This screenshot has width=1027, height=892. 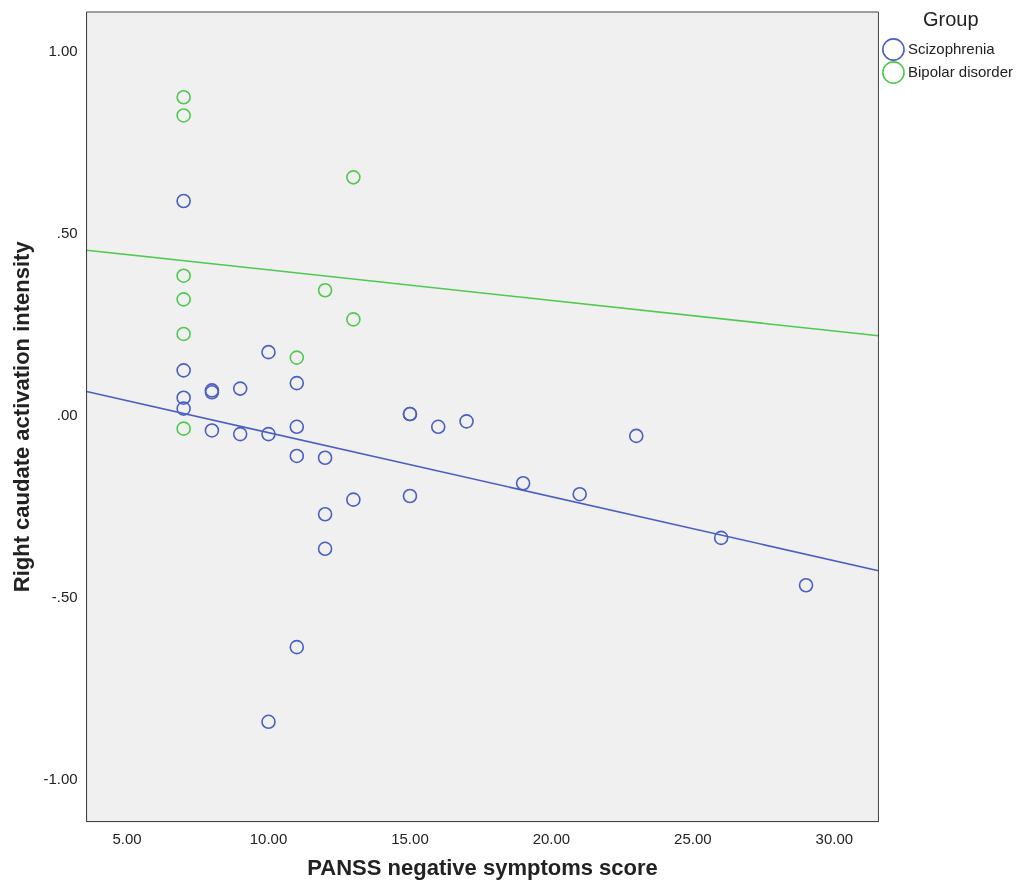 What do you see at coordinates (951, 48) in the screenshot?
I see `legend-label: Scizophrenia` at bounding box center [951, 48].